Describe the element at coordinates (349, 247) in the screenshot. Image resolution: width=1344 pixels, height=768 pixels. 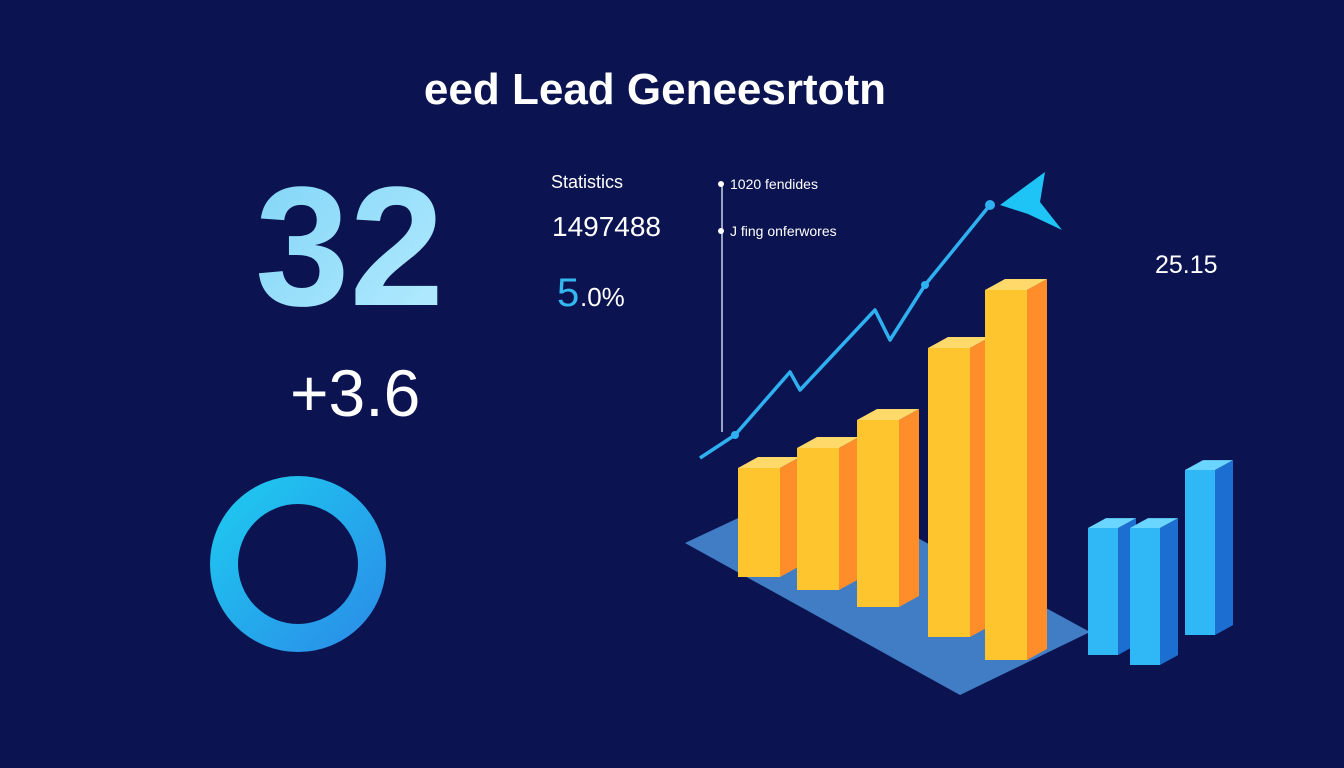
I see `kpi-main: 32` at that location.